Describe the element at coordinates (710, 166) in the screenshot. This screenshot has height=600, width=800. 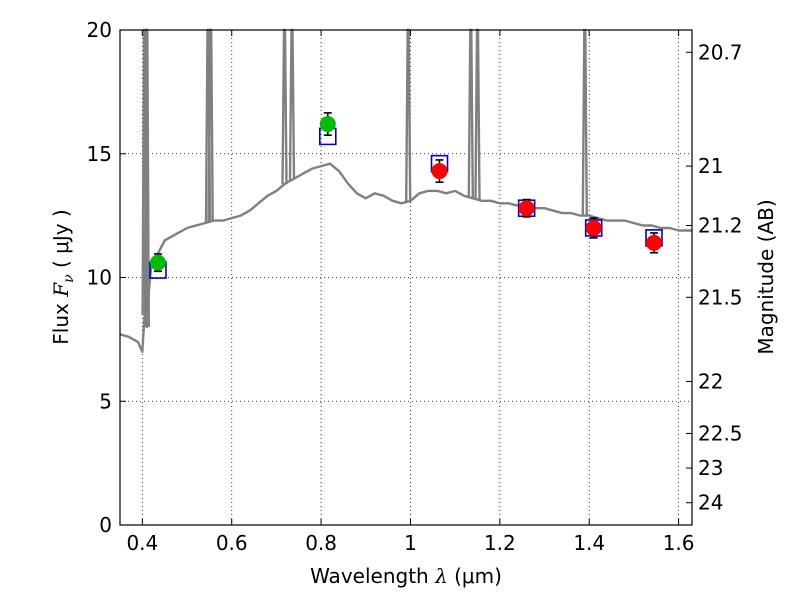
I see `right-tick-label: 21` at that location.